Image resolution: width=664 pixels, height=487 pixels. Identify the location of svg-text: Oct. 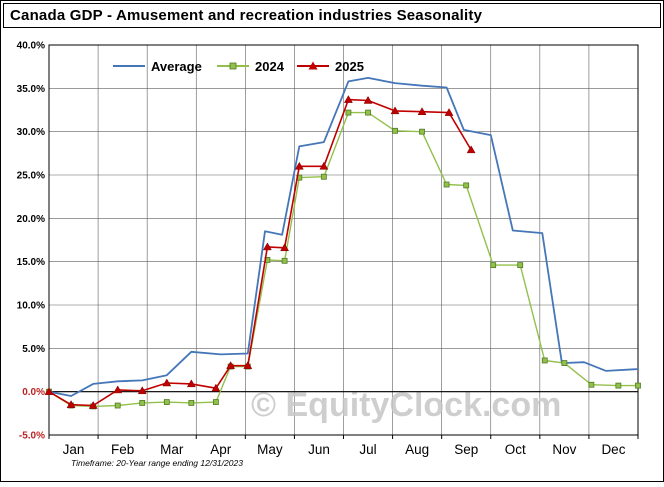
(515, 449).